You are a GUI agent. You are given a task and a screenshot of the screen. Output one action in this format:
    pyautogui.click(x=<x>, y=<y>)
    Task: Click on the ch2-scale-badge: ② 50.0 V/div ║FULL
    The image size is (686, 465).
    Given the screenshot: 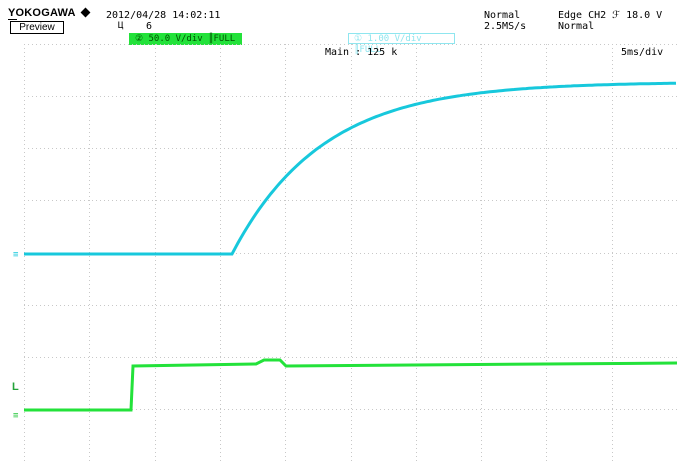 What is the action you would take?
    pyautogui.click(x=185, y=39)
    